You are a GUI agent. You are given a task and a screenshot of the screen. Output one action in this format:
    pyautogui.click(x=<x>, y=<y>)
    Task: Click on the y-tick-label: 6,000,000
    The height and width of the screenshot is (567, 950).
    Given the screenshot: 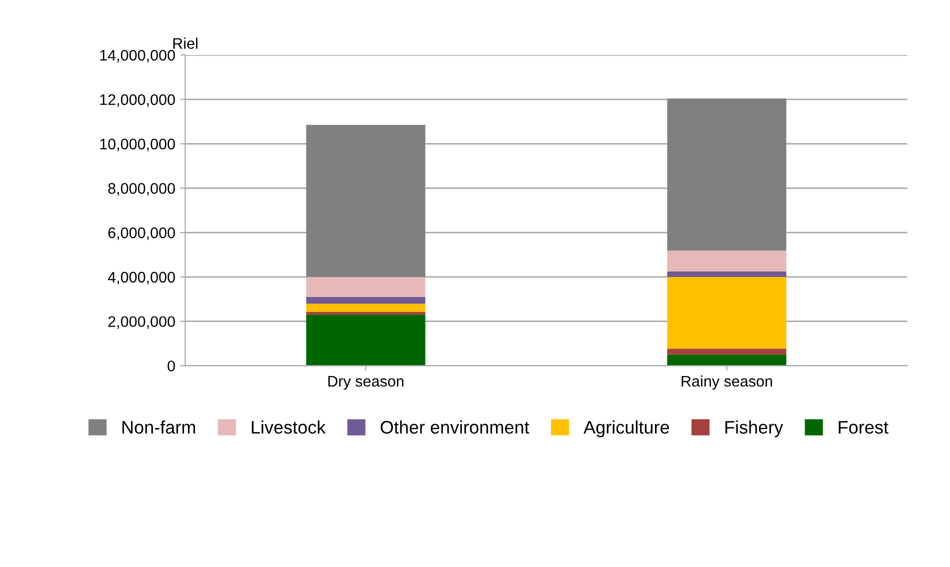 What is the action you would take?
    pyautogui.click(x=141, y=233)
    